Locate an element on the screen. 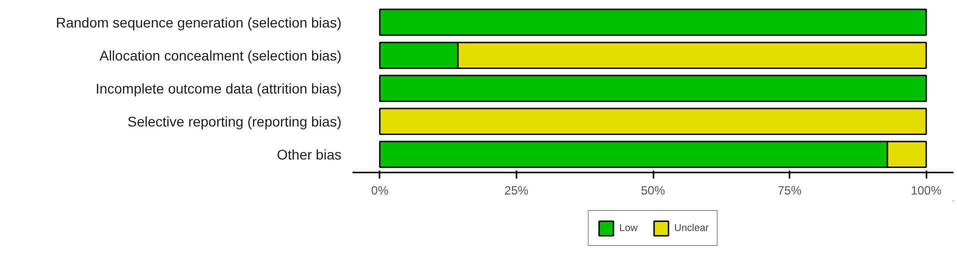 This screenshot has height=260, width=957. y-tick-label: Other bias is located at coordinates (309, 154).